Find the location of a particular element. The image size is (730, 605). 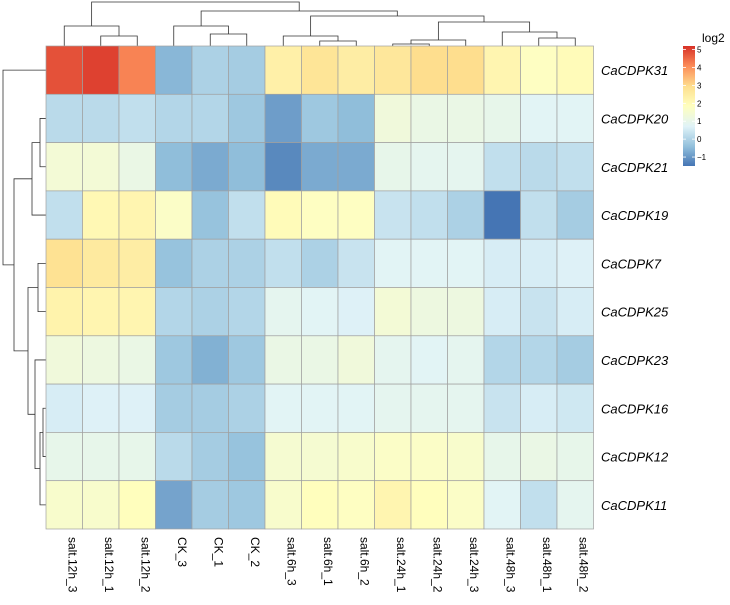

legend-tick-label: −1 is located at coordinates (702, 157).